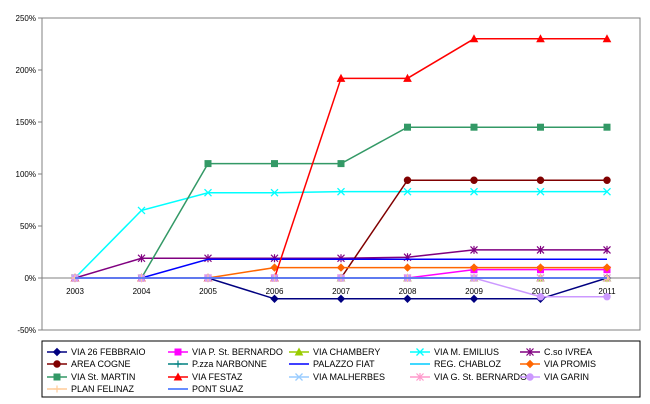 Image resolution: width=650 pixels, height=404 pixels. I want to click on y-tick-label: 150%, so click(26, 122).